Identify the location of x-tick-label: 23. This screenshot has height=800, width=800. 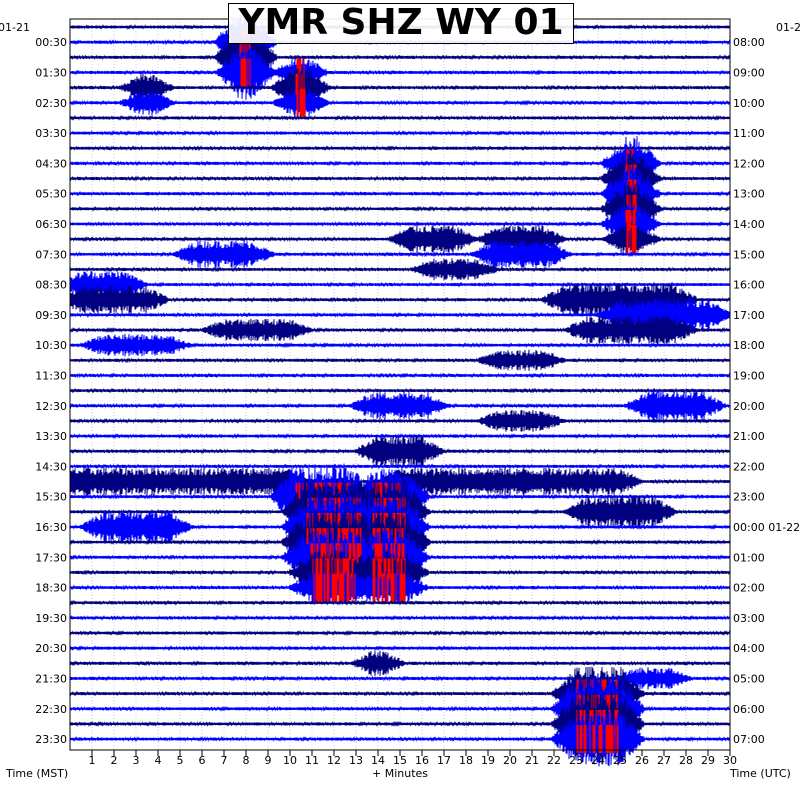
(576, 760).